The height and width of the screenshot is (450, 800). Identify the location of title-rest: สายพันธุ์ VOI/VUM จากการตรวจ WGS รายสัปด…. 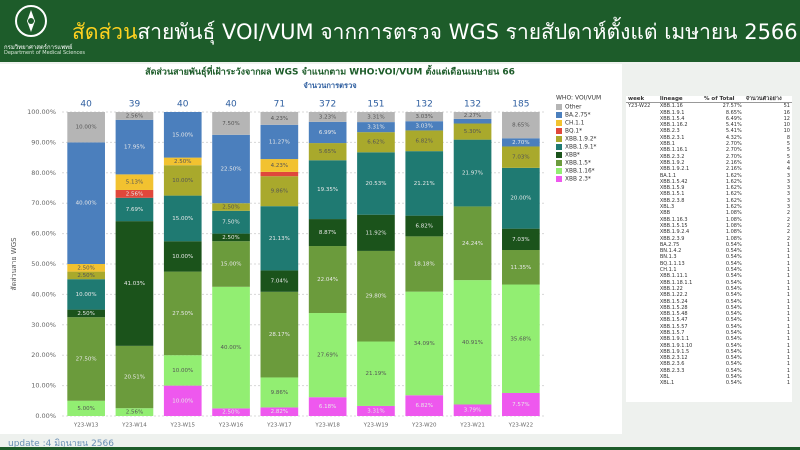
(467, 32).